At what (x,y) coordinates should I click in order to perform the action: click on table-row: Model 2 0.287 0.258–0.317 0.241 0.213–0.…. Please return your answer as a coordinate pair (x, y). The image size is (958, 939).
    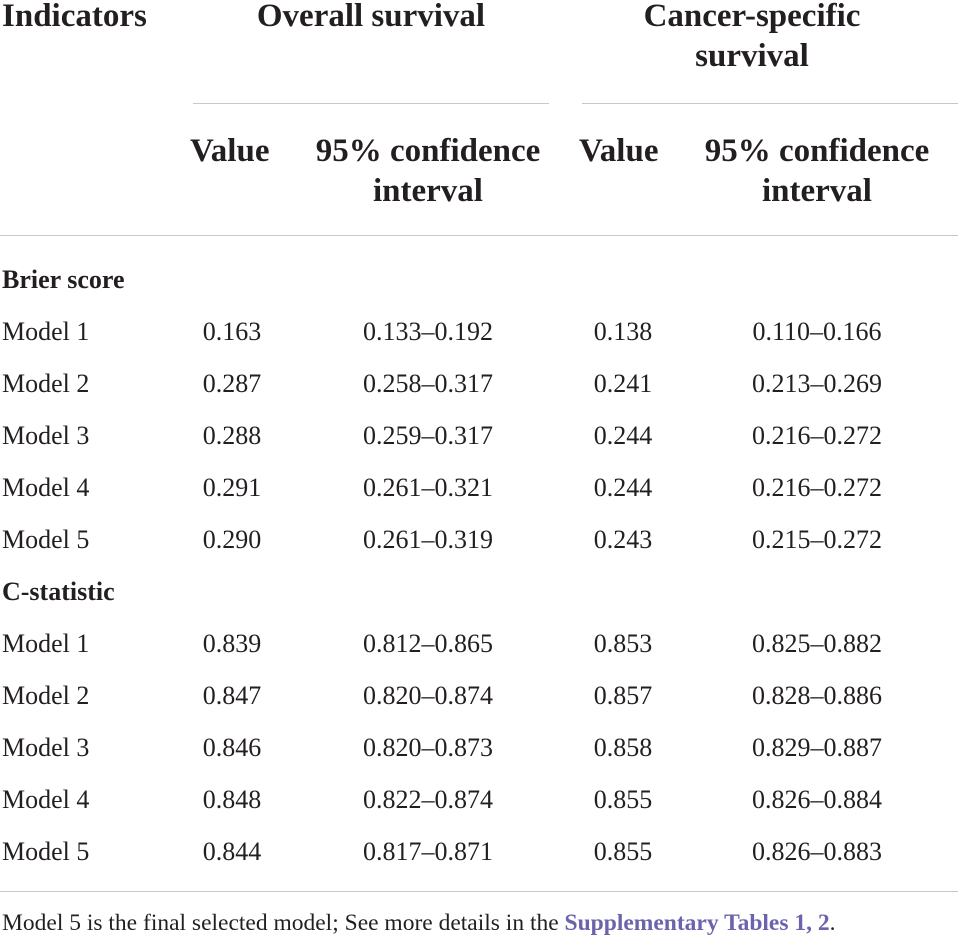
    Looking at the image, I should click on (479, 395).